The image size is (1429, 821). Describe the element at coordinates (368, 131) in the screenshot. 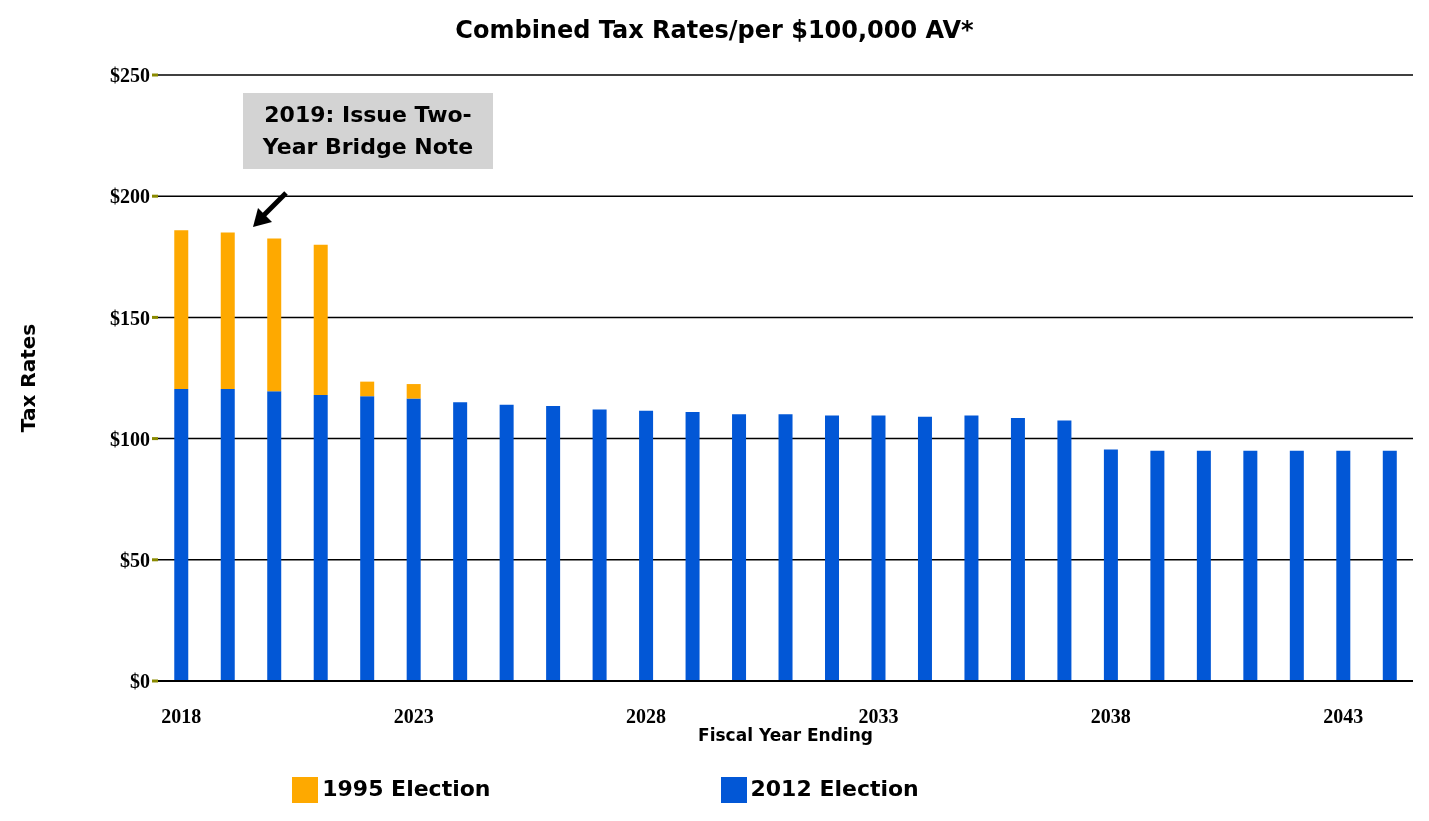

I see `annotation: 2019: Issue Two-Year Bridge Note` at that location.